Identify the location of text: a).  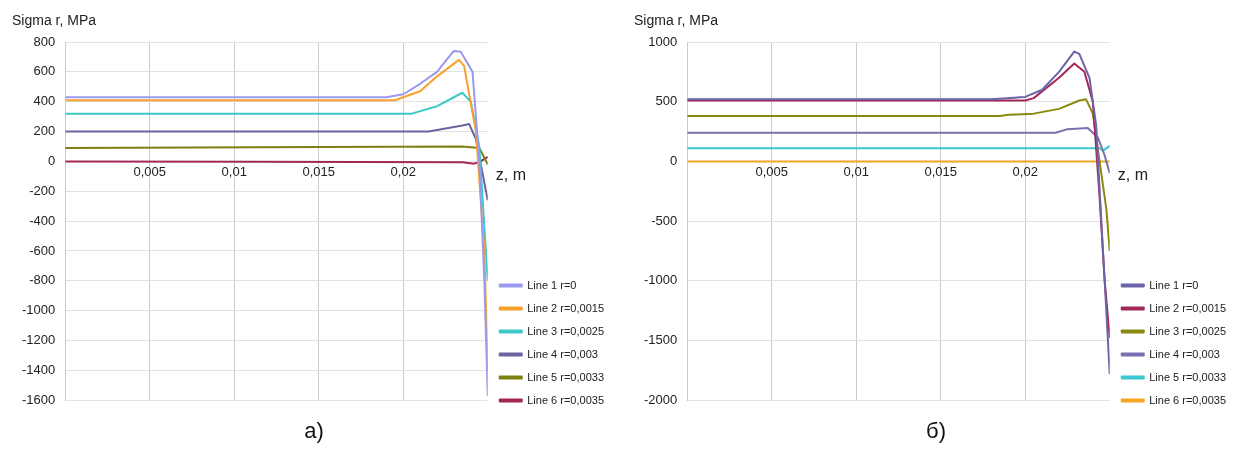
(314, 431).